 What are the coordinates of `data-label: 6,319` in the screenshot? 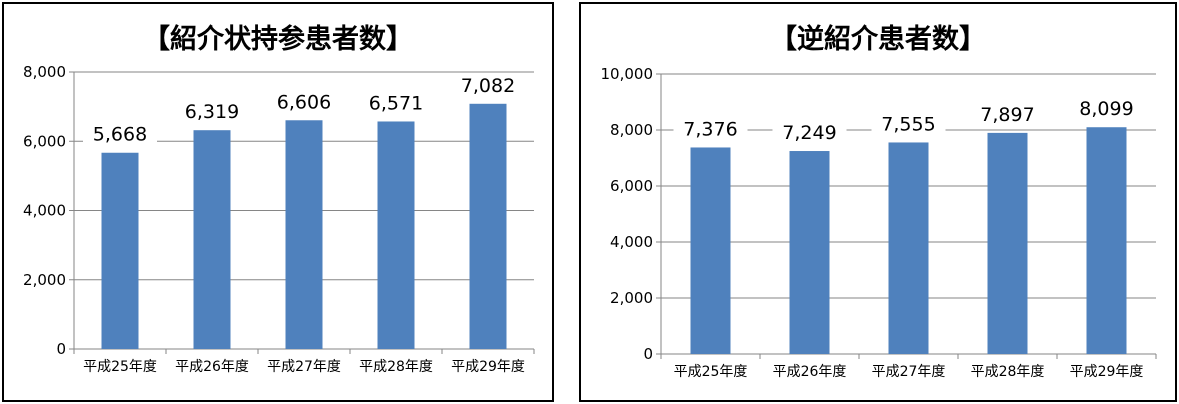 It's located at (212, 112).